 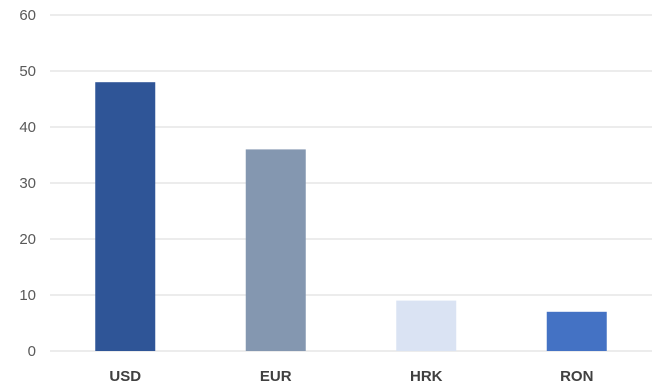 I want to click on y-tick-label-10: 10, so click(x=27, y=295).